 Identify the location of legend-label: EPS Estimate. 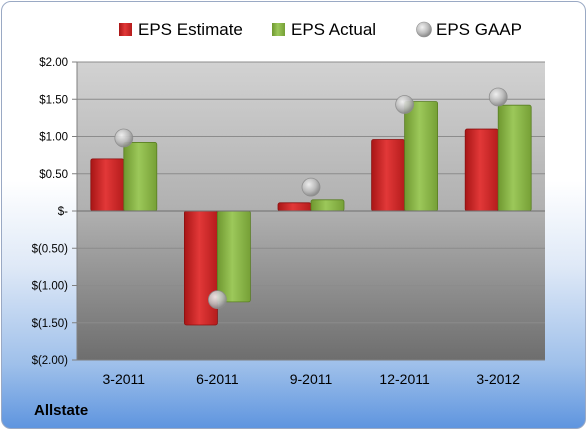
(190, 29).